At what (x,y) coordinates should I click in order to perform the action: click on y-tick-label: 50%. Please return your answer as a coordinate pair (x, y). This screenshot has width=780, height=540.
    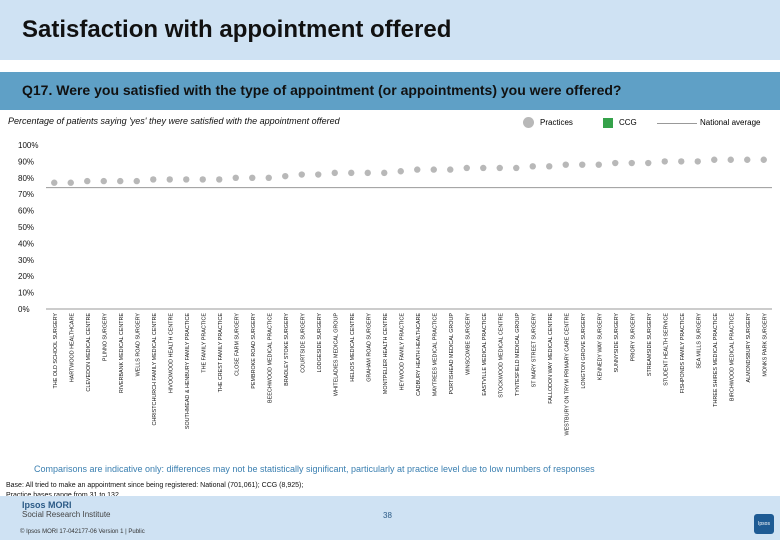
    Looking at the image, I should click on (26, 227).